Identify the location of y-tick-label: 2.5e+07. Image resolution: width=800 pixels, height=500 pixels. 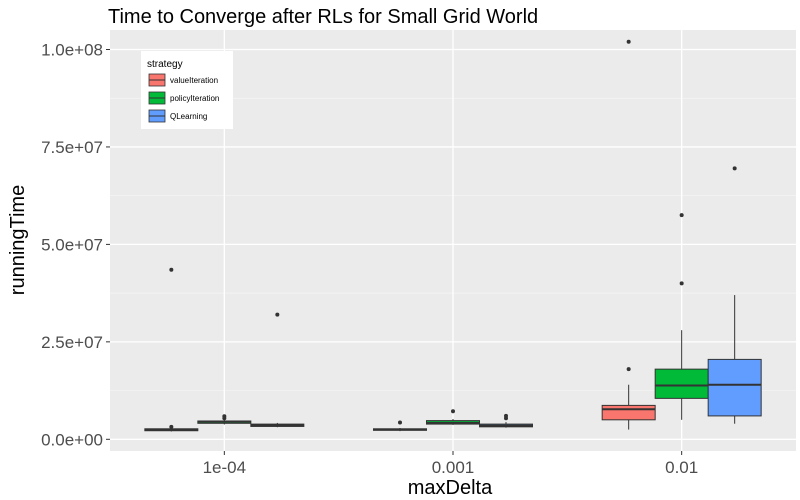
(72, 342).